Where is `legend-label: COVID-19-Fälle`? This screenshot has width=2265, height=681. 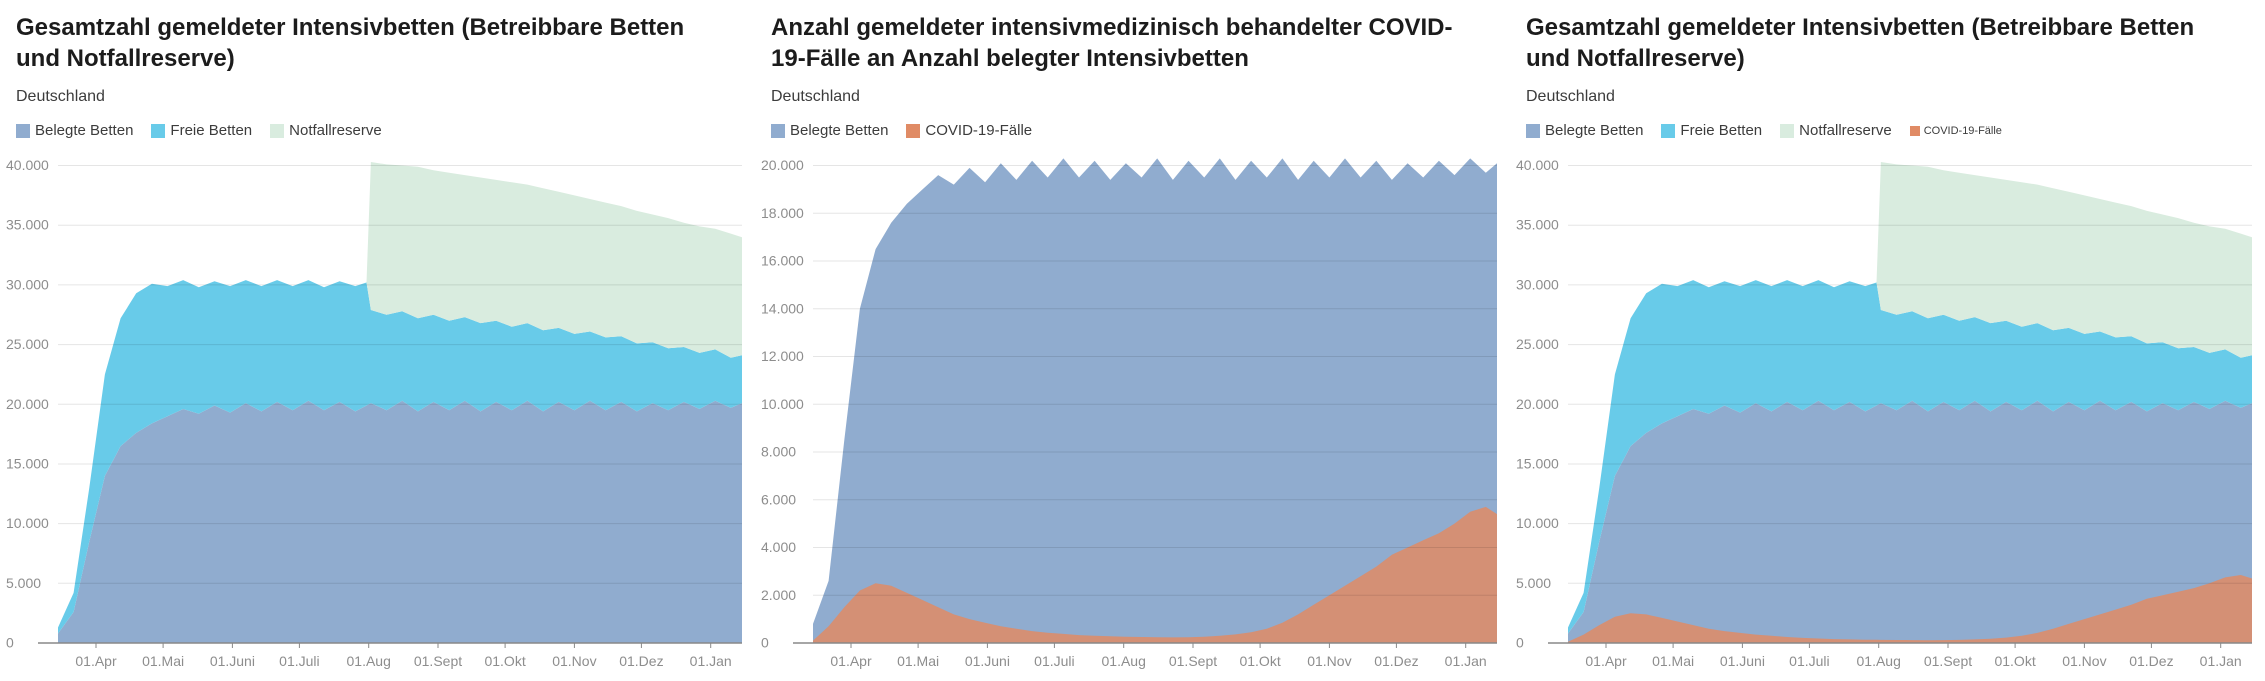 legend-label: COVID-19-Fälle is located at coordinates (1962, 130).